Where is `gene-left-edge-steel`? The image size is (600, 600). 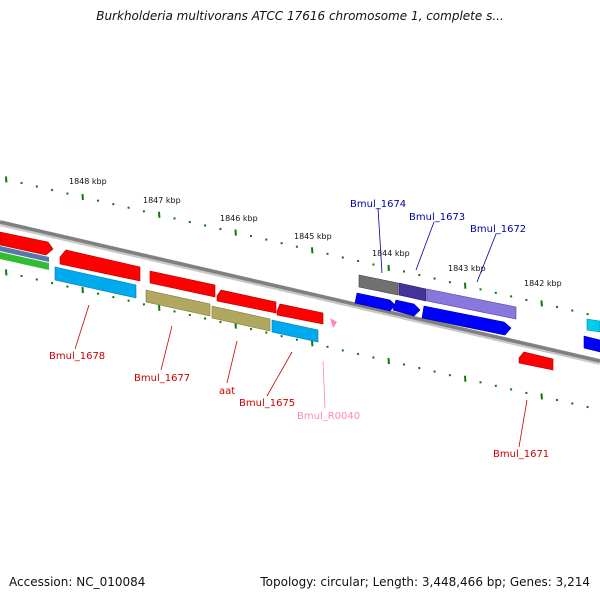 gene-left-edge-steel is located at coordinates (24, 254).